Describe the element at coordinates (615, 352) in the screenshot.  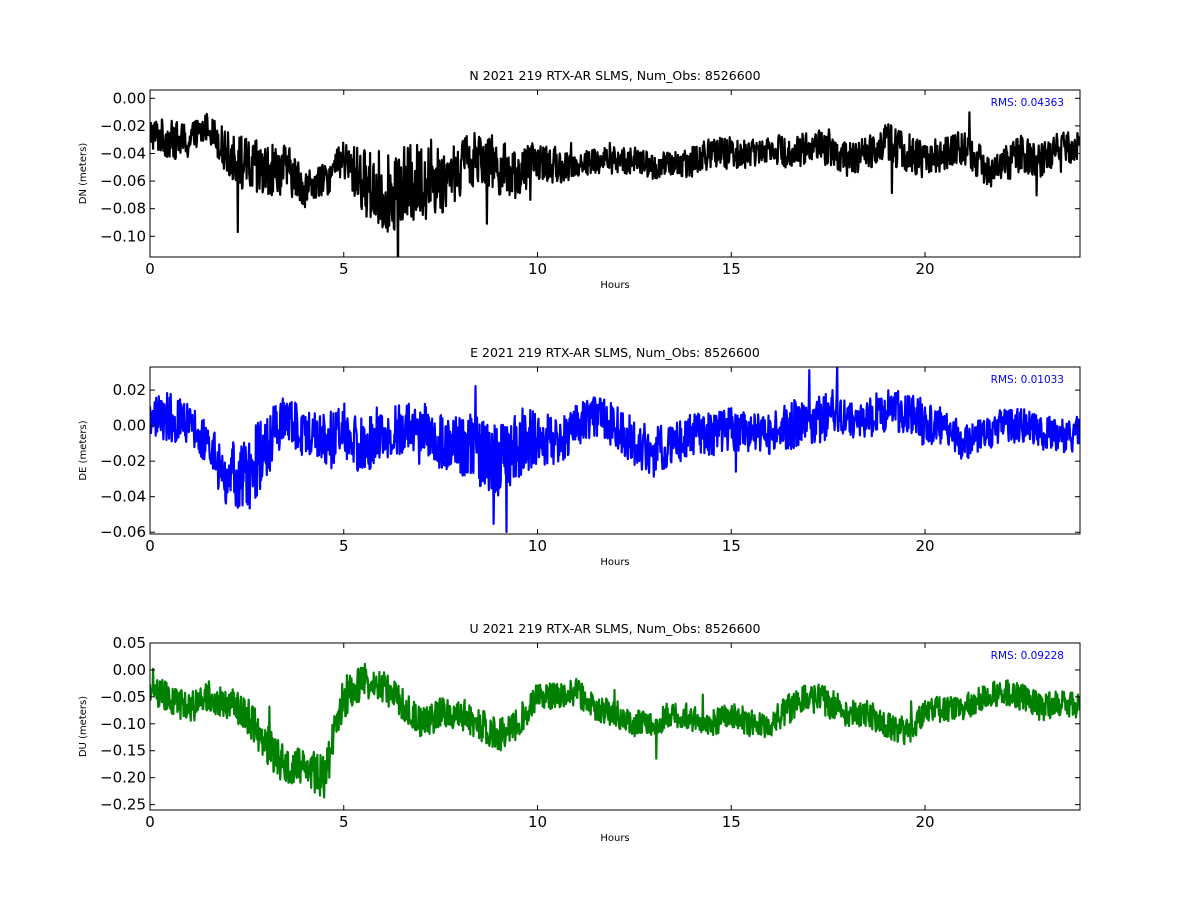
I see `chart-title: E 2021 219 RTX-AR SLMS, Num_Obs: 8526600` at that location.